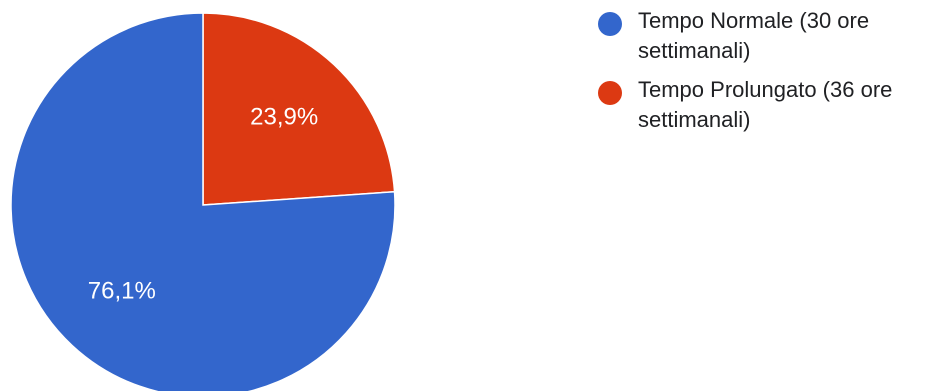 This screenshot has width=938, height=391. Describe the element at coordinates (284, 116) in the screenshot. I see `pie-slice-label: 23,9%` at that location.